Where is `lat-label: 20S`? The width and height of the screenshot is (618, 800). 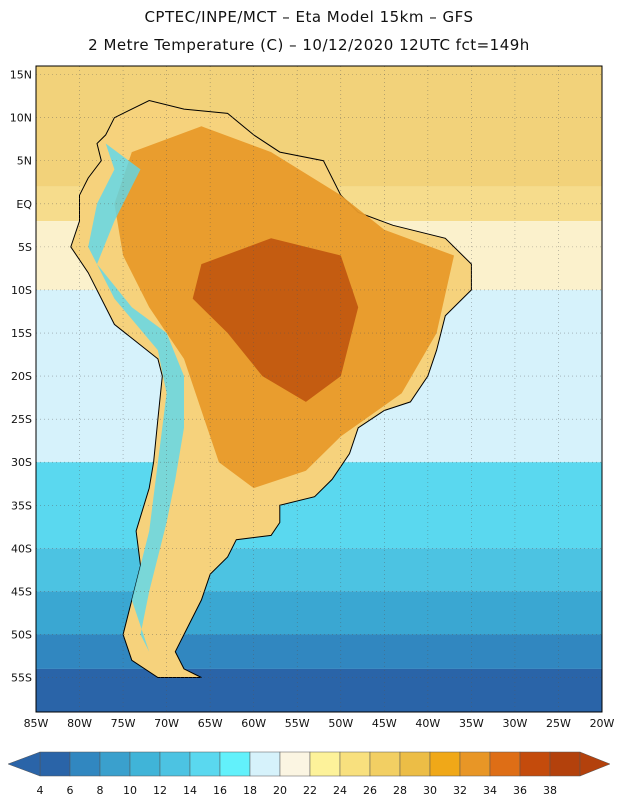 lat-label: 20S is located at coordinates (21, 376).